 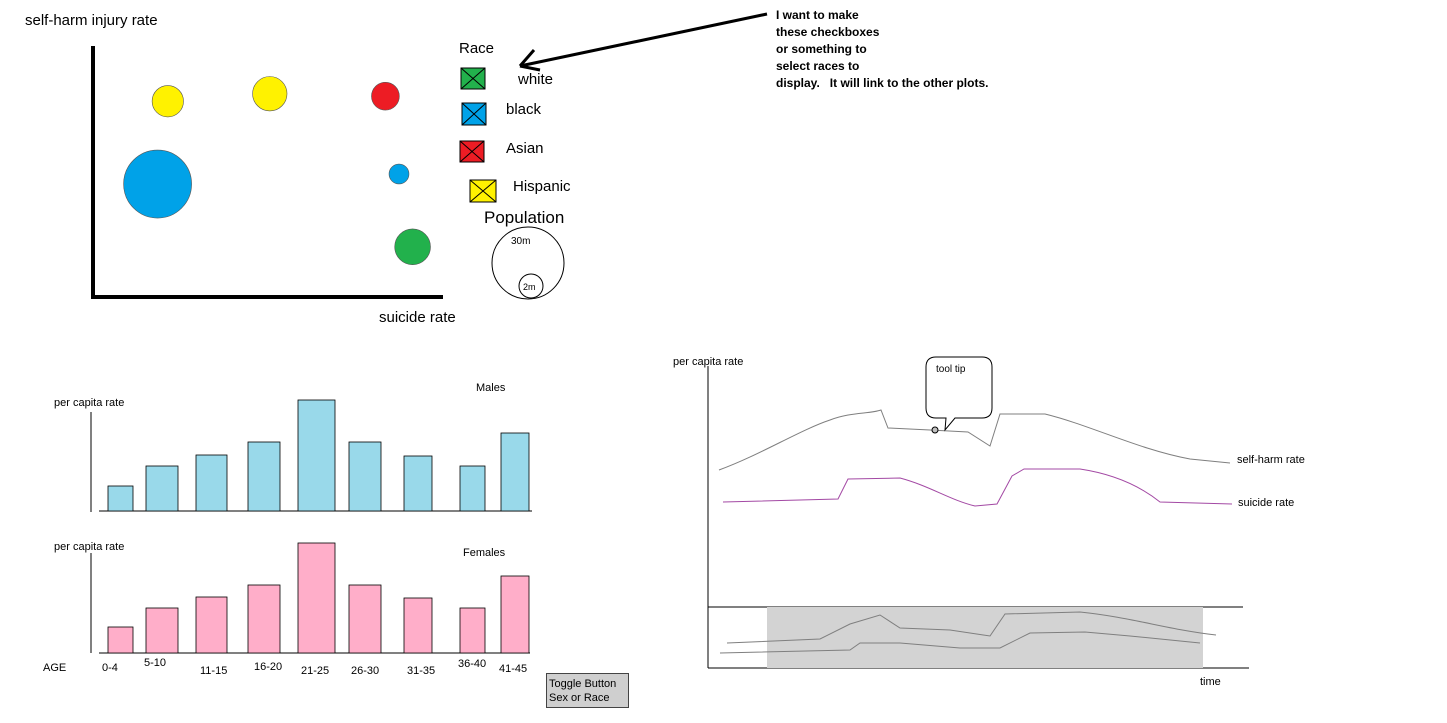 I want to click on range-selector-window, so click(x=985, y=637).